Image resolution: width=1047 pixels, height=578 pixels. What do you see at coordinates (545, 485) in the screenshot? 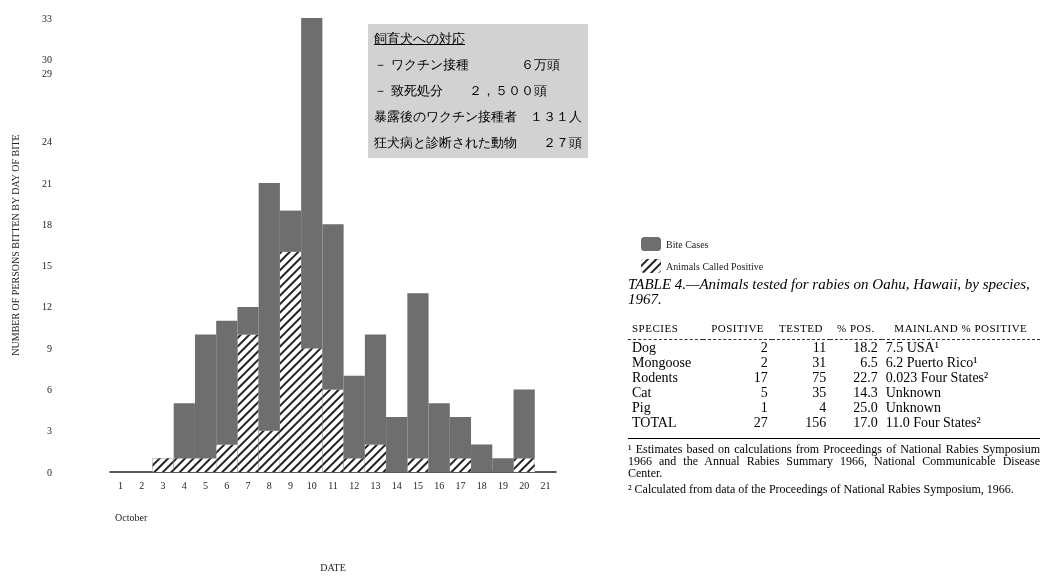
I see `x-tick-label: 21` at bounding box center [545, 485].